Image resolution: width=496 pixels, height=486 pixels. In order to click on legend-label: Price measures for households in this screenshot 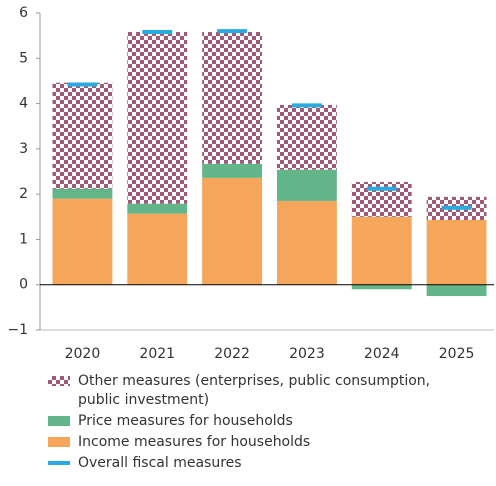, I will do `click(185, 421)`.